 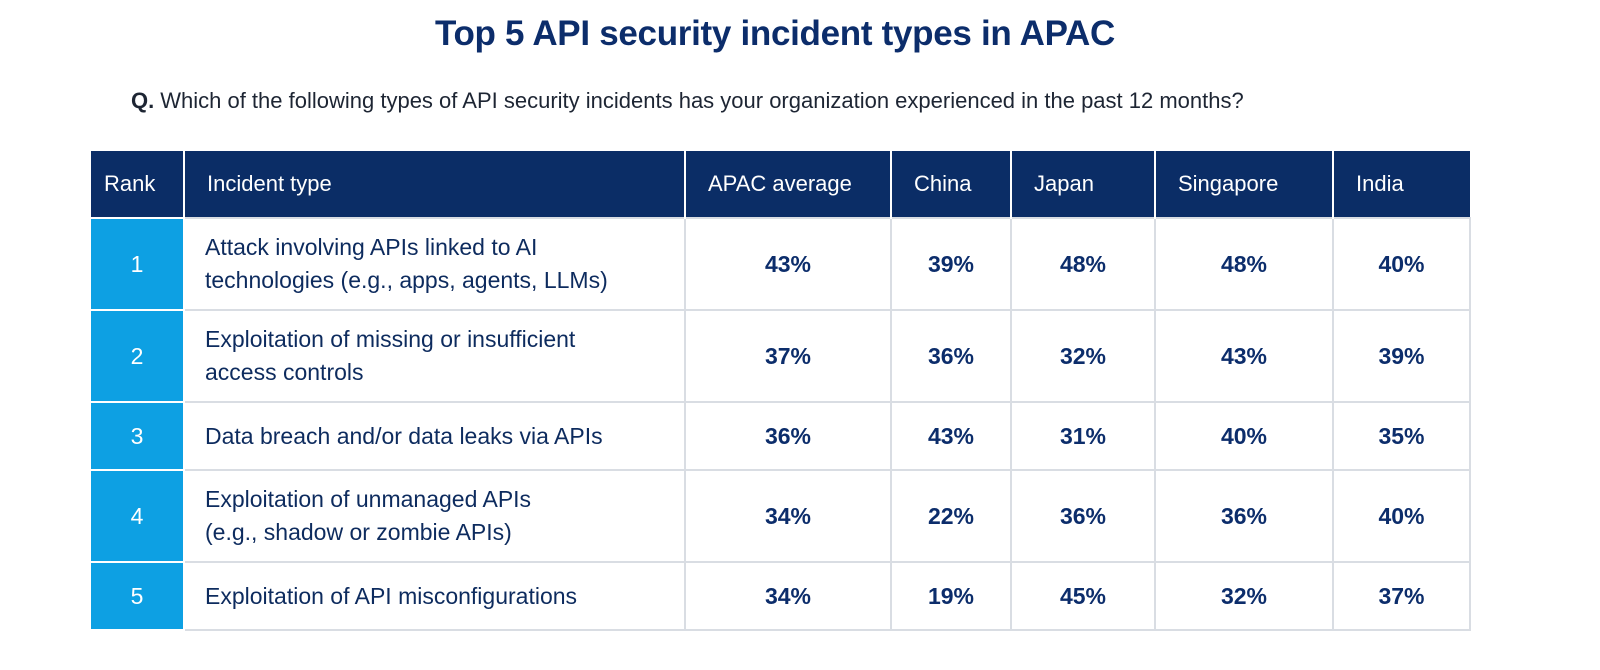 I want to click on incident-line: Exploitation of missing or insufficient, so click(x=390, y=339).